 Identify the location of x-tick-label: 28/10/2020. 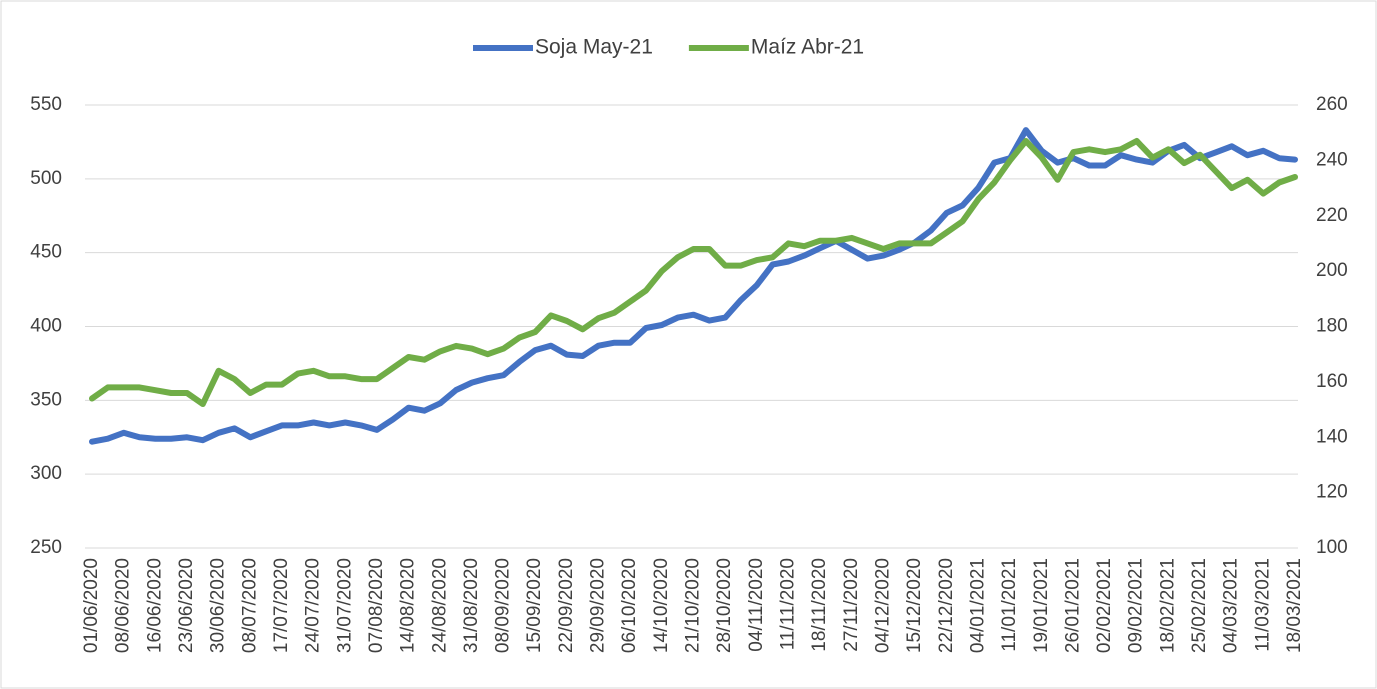
(724, 605).